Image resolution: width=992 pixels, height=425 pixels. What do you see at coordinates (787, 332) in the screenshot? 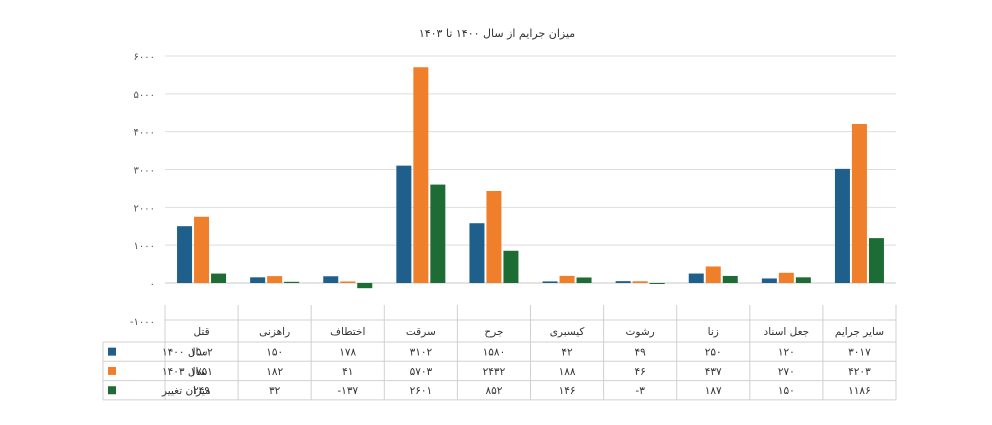
I see `category-label: جعل اسناد` at bounding box center [787, 332].